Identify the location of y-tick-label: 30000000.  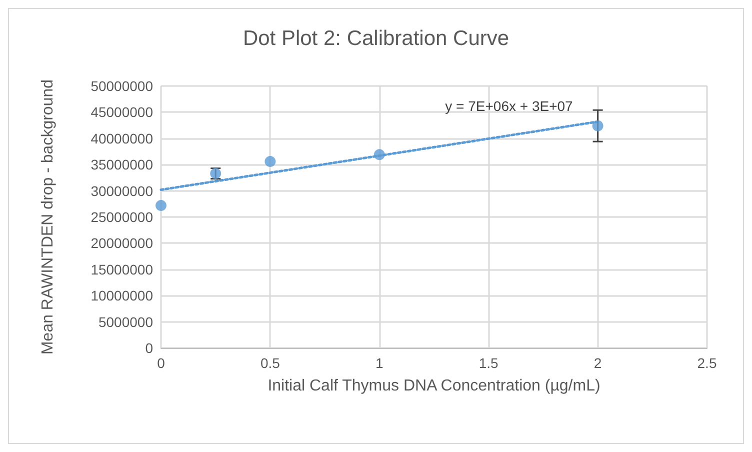
(122, 190).